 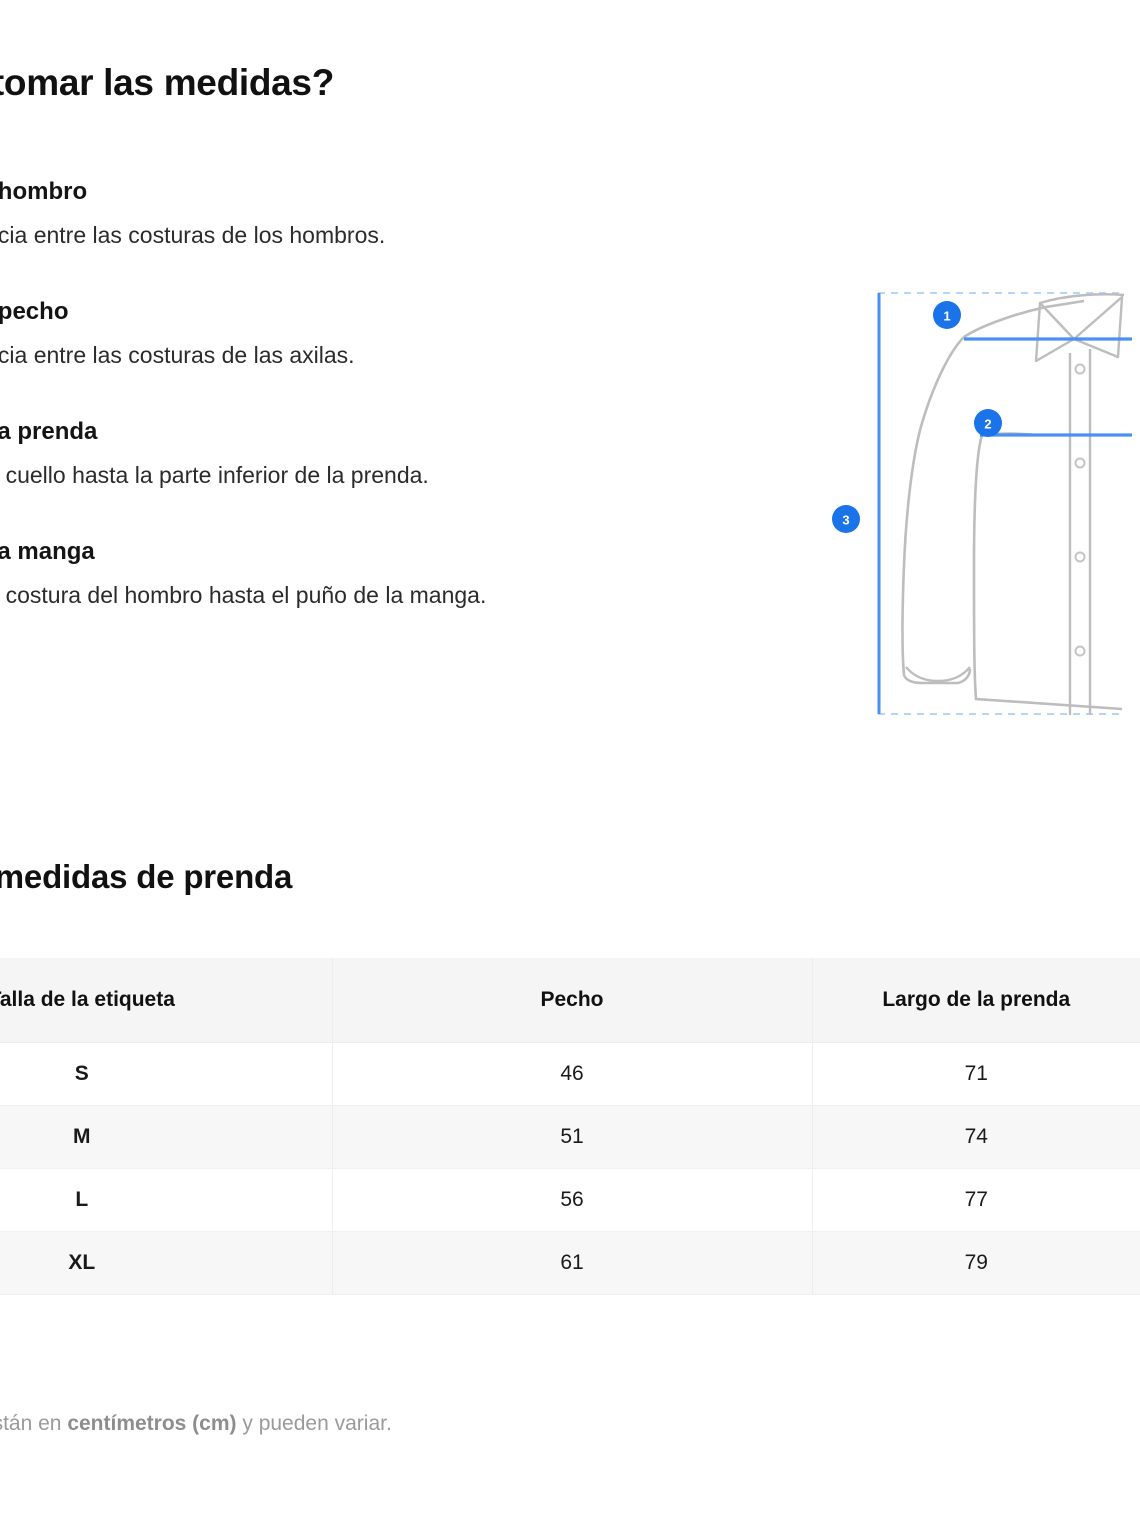 What do you see at coordinates (976, 1263) in the screenshot?
I see `cell-length-xl: 79` at bounding box center [976, 1263].